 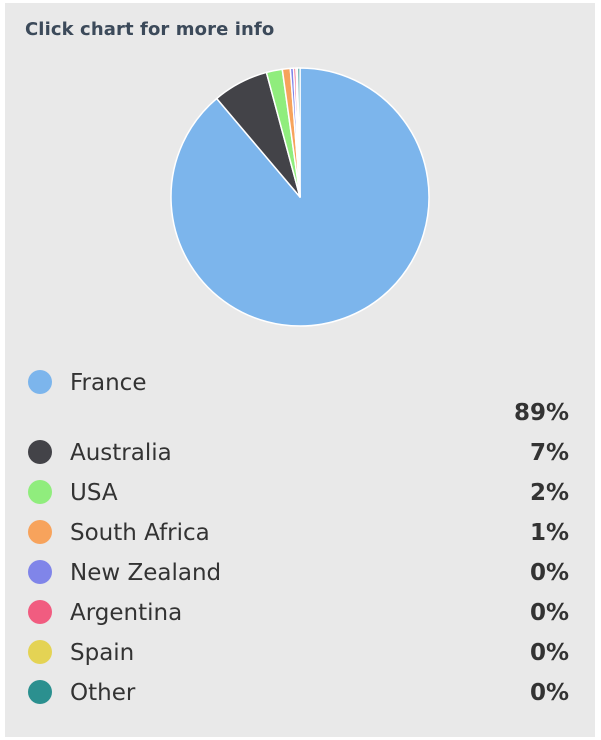 What do you see at coordinates (121, 453) in the screenshot?
I see `legend-label: Australia` at bounding box center [121, 453].